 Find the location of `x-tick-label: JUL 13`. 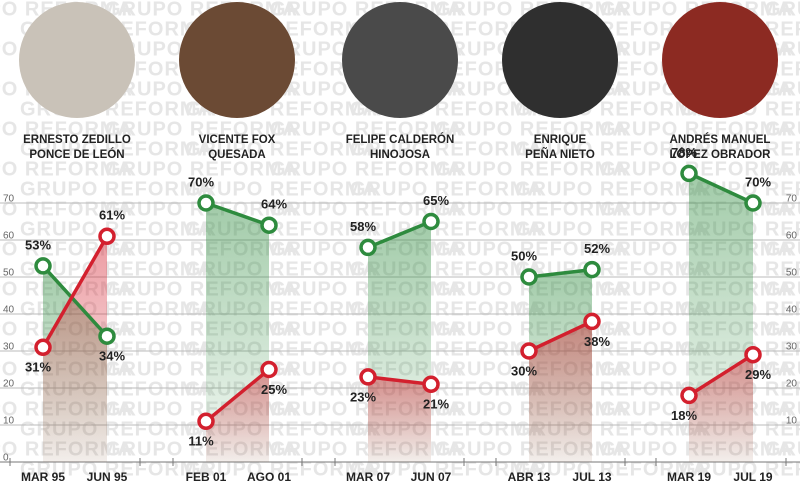

x-tick-label: JUL 13 is located at coordinates (591, 477).